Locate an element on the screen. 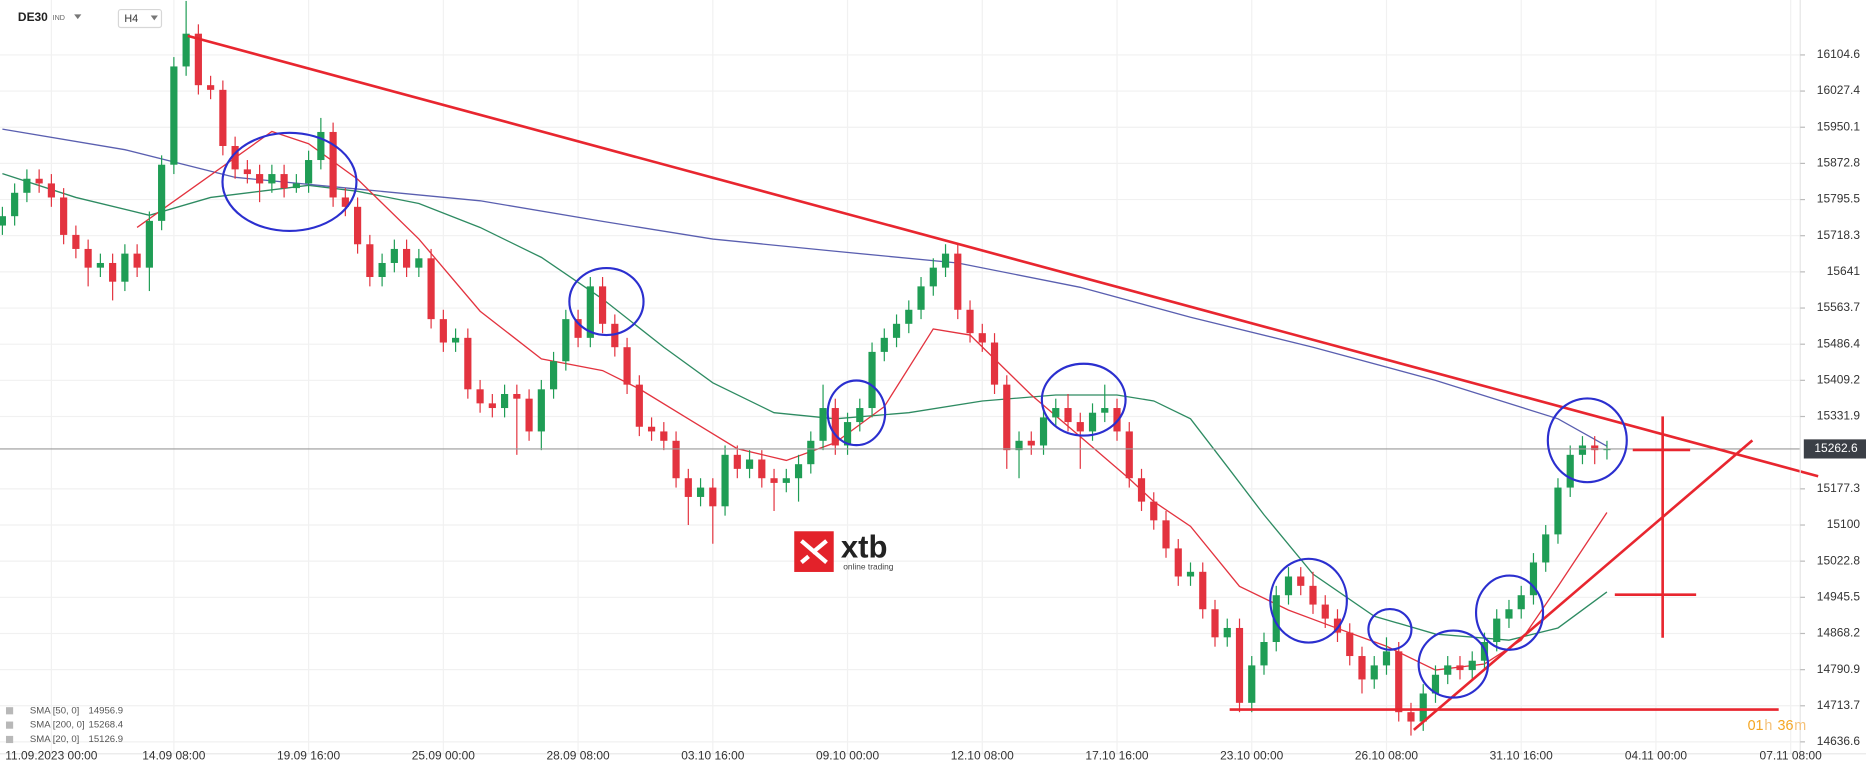  x-tick-label: 31.10 16:00 is located at coordinates (1521, 755).